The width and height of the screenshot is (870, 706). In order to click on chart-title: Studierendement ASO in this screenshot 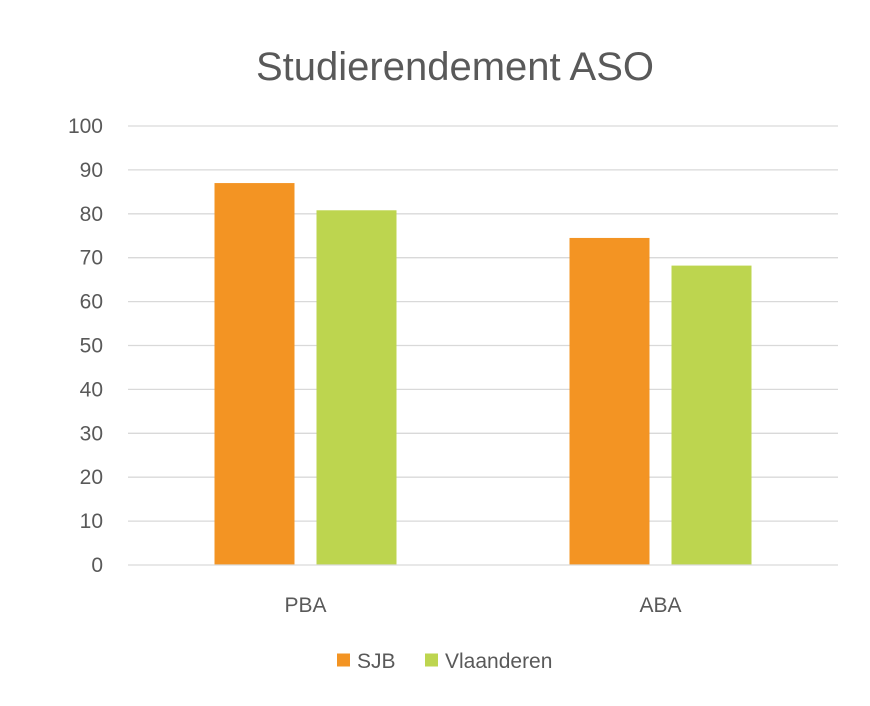, I will do `click(455, 67)`.